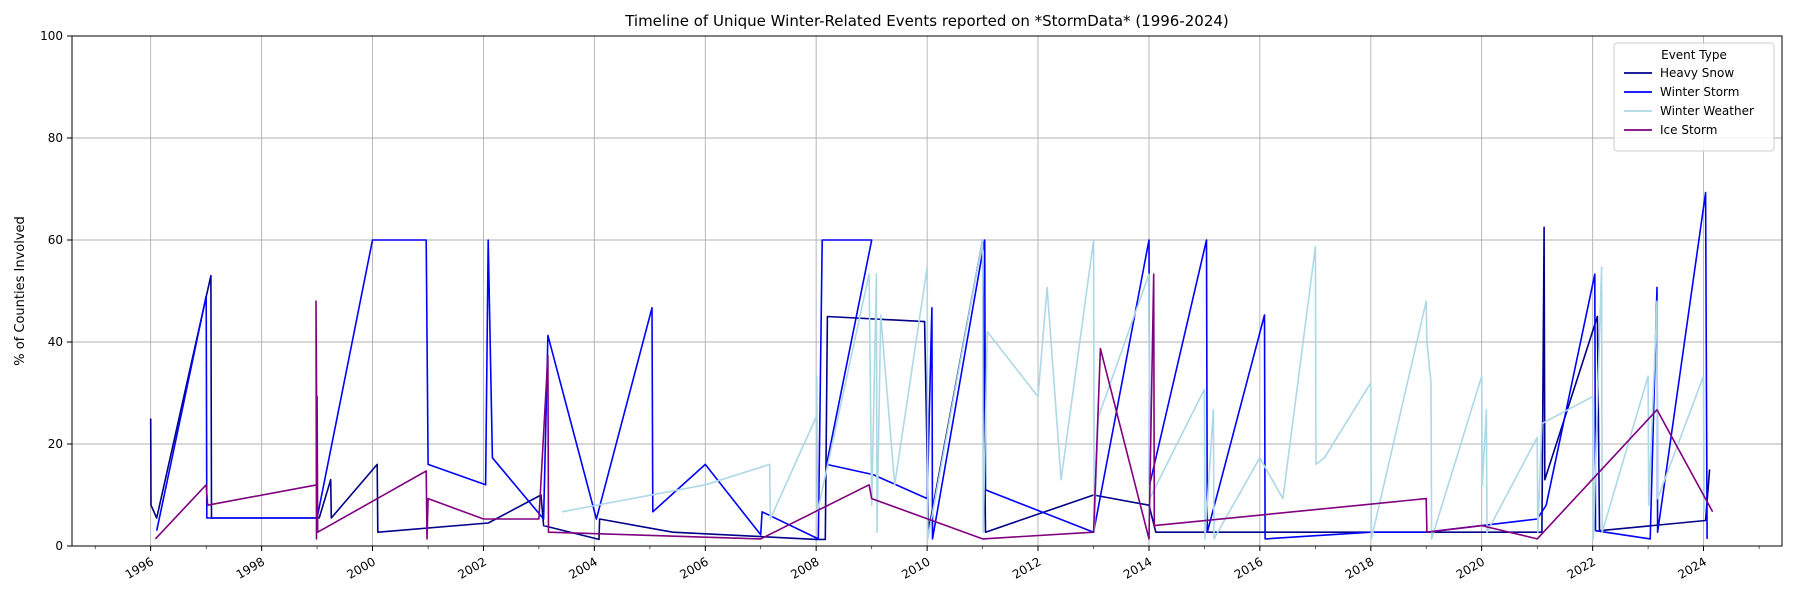  Describe the element at coordinates (1694, 55) in the screenshot. I see `legend-title: Event Type` at that location.